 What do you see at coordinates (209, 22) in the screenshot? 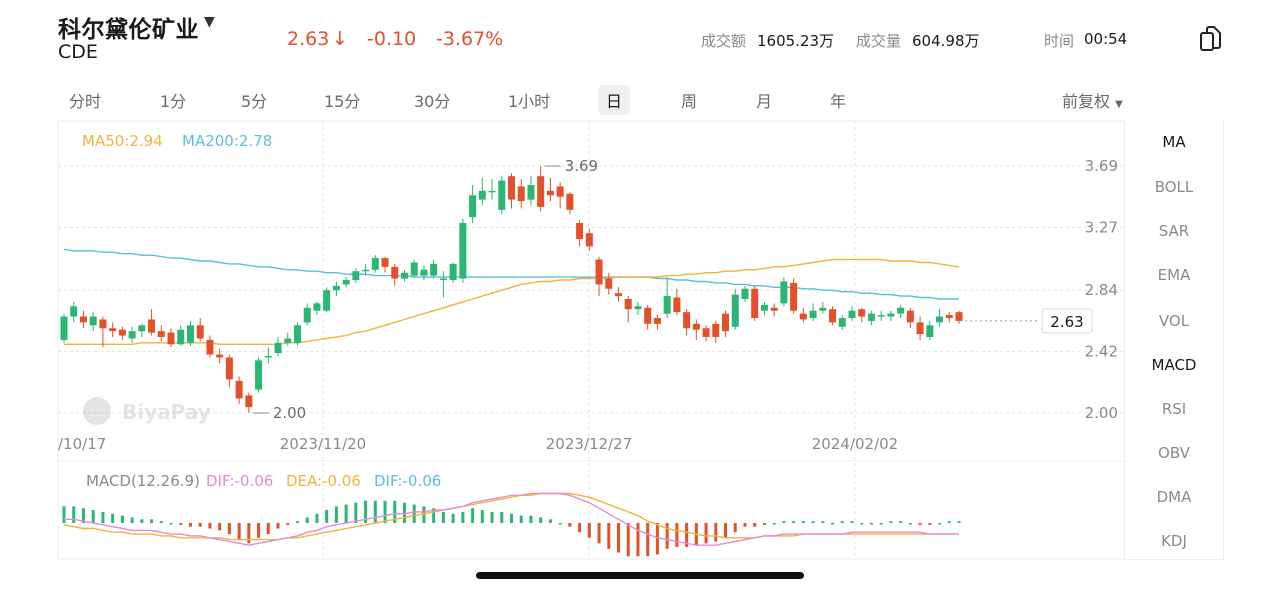
I see `dropdown-caret-icon: ▼` at bounding box center [209, 22].